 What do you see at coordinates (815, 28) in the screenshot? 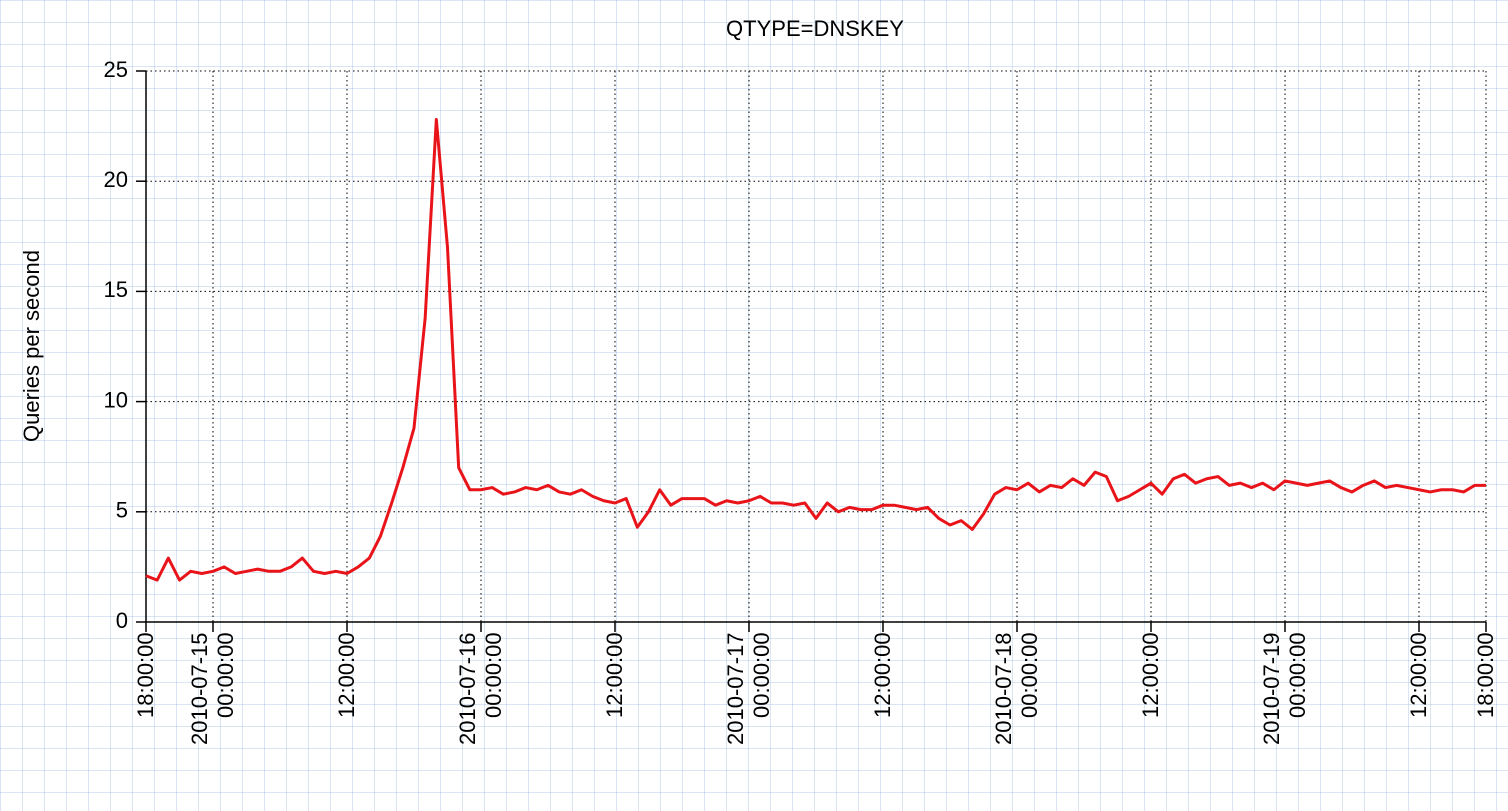
I see `chart-title: QTYPE=DNSKEY` at bounding box center [815, 28].